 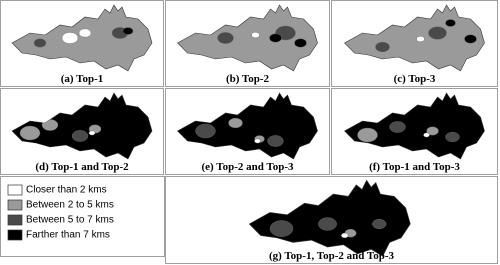 I want to click on legend-box, so click(x=82, y=216).